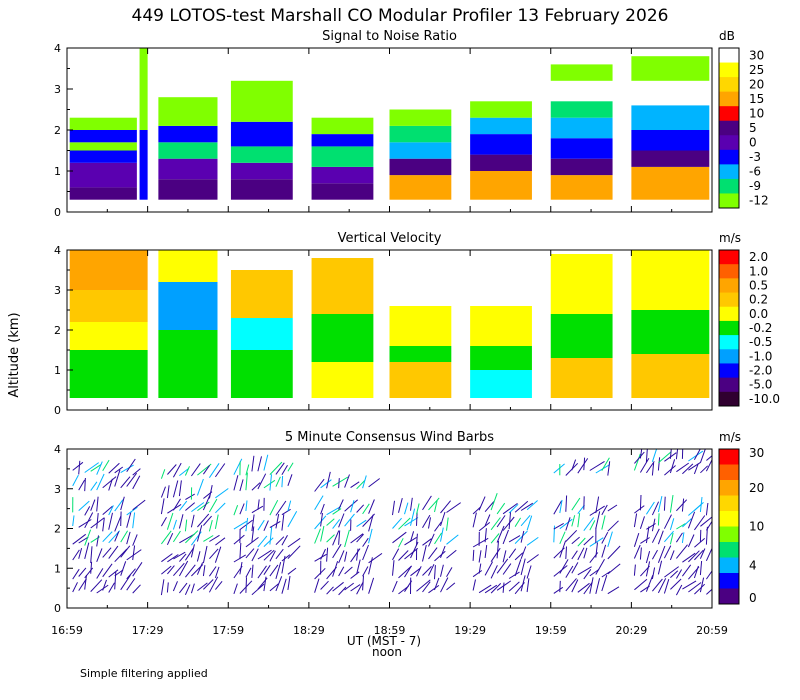 The height and width of the screenshot is (700, 800). Describe the element at coordinates (551, 630) in the screenshot. I see `x-tick-label: 19:59` at that location.